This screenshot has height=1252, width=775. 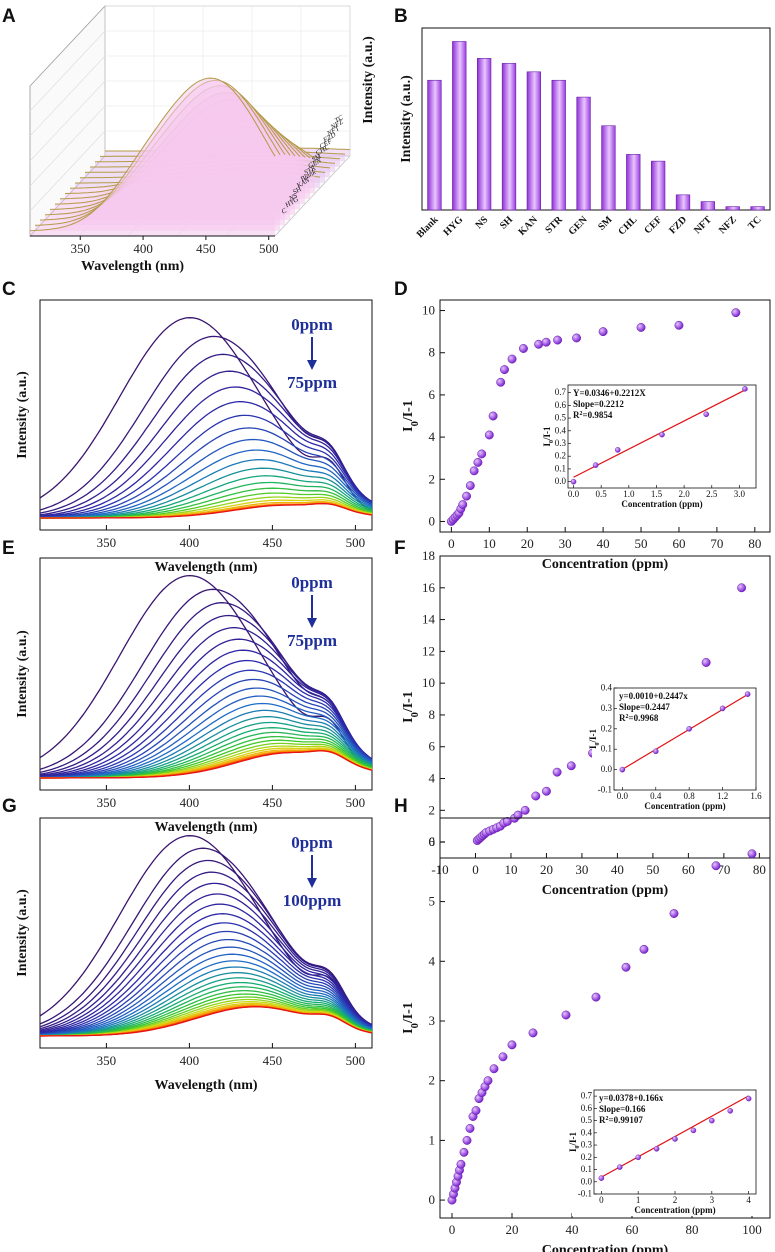 I want to click on inset-x-tick-label: 3.0, so click(x=740, y=494).